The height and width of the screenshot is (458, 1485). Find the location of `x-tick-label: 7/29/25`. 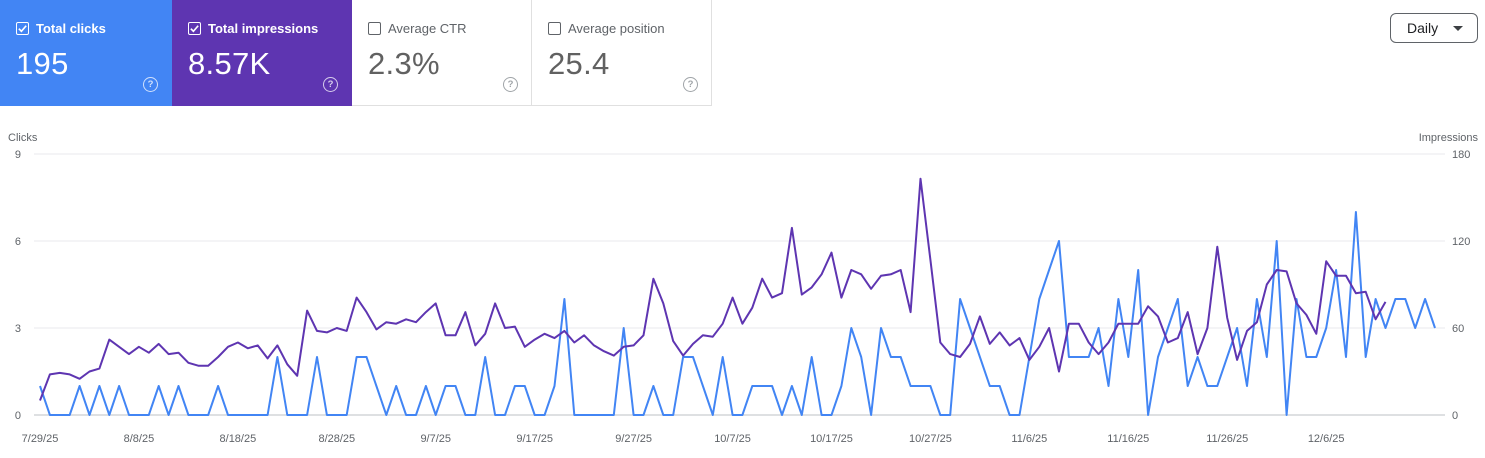

x-tick-label: 7/29/25 is located at coordinates (40, 439).